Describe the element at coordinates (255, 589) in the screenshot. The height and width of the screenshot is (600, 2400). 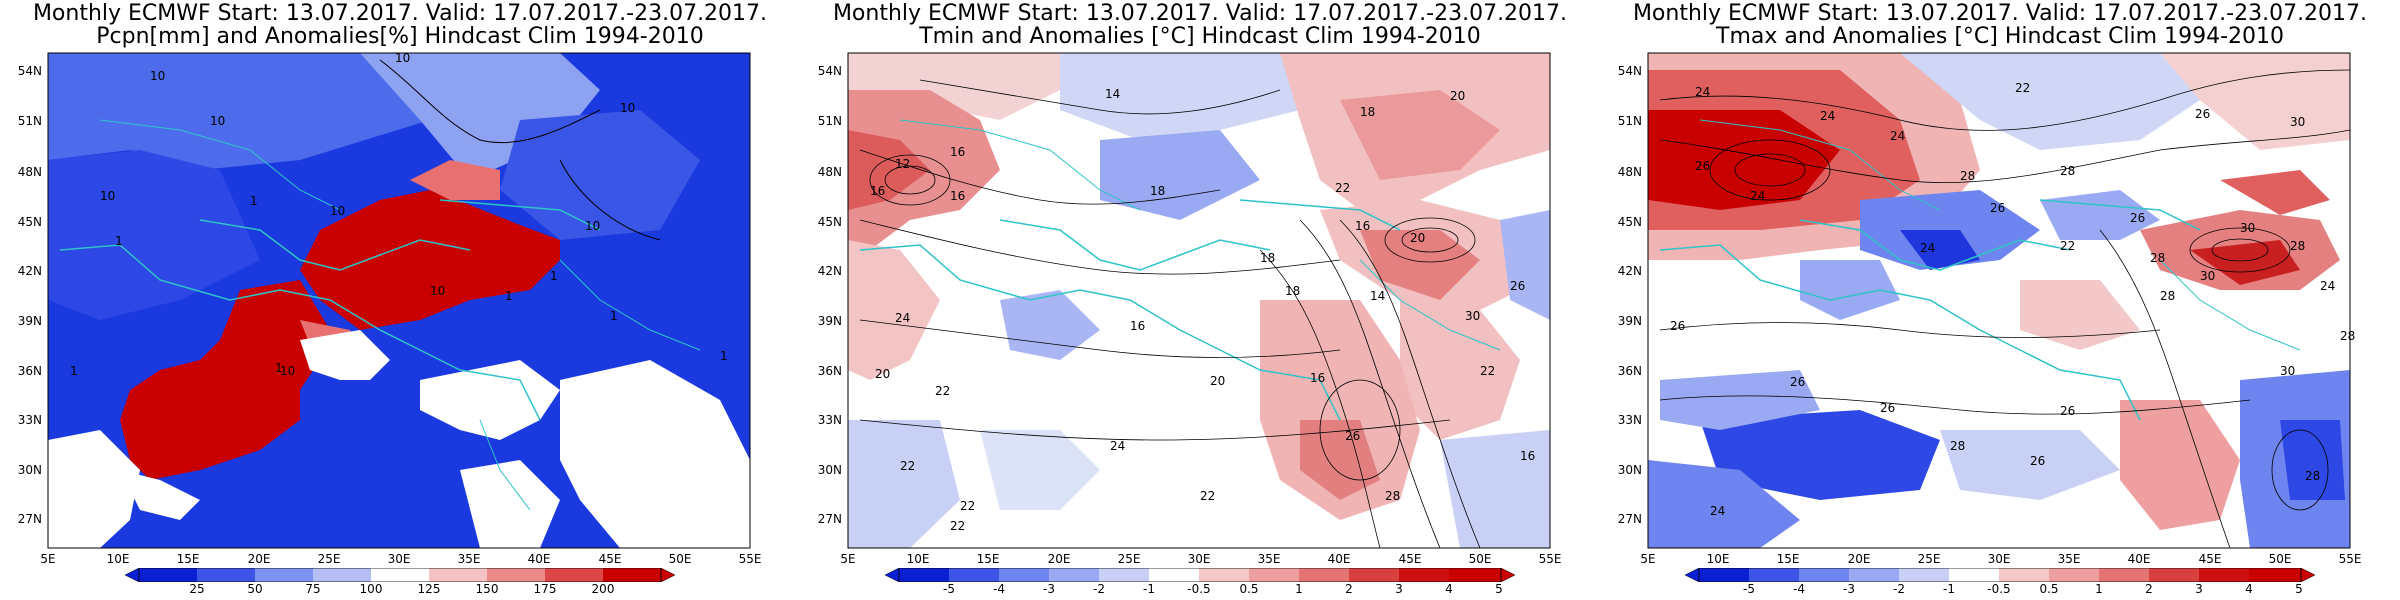
I see `colorbar-label: 50` at that location.